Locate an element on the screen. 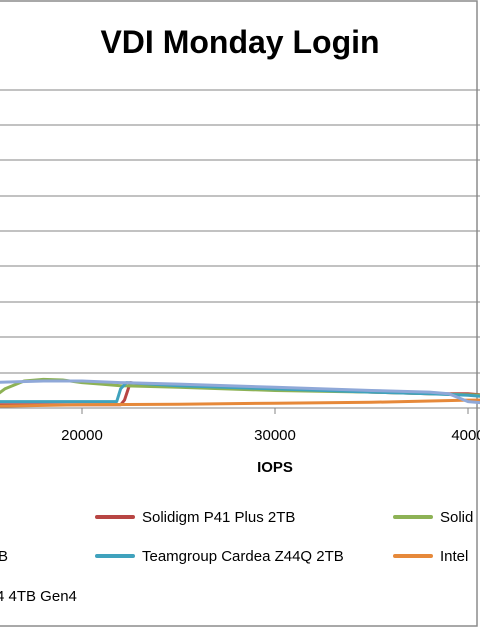 This screenshot has height=627, width=480. x-tick-label: 30000 is located at coordinates (275, 435).